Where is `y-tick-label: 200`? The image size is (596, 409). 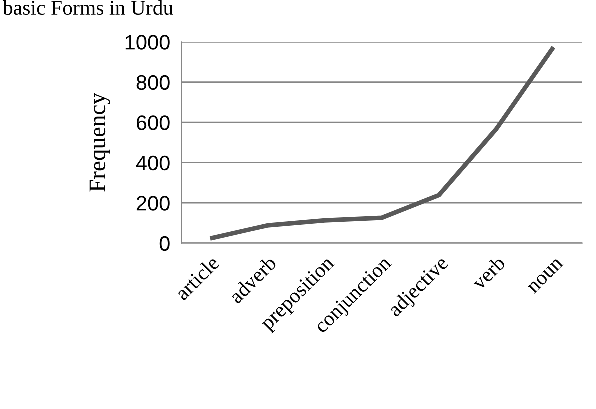
y-tick-label: 200 is located at coordinates (153, 203).